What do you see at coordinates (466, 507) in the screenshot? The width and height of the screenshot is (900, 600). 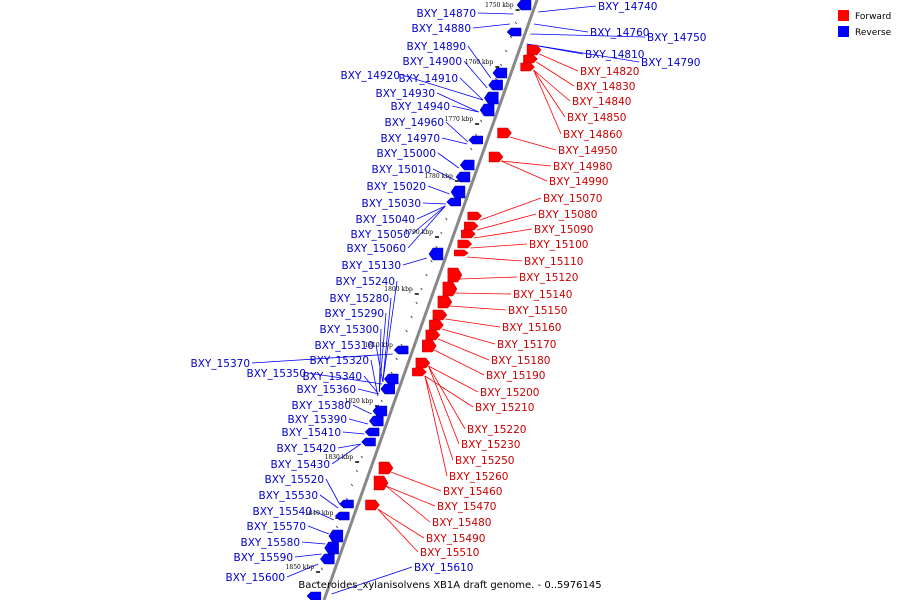 I see `forward-gene-label: BXY_15470` at bounding box center [466, 507].